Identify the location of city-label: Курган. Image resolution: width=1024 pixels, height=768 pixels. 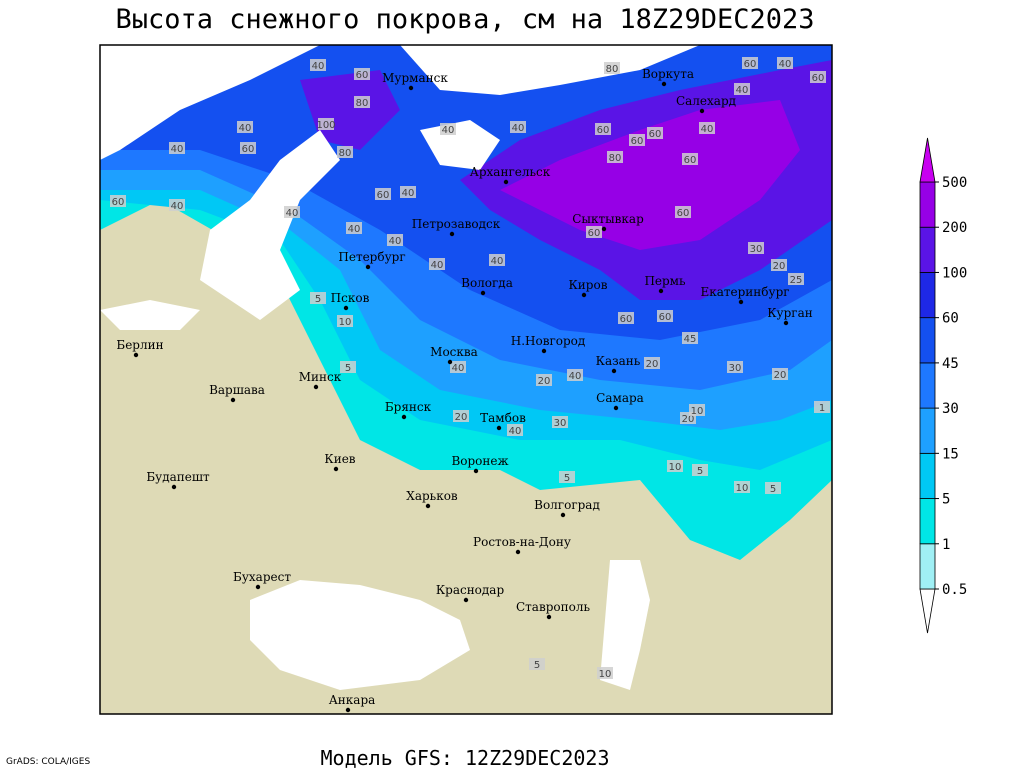
(789, 313).